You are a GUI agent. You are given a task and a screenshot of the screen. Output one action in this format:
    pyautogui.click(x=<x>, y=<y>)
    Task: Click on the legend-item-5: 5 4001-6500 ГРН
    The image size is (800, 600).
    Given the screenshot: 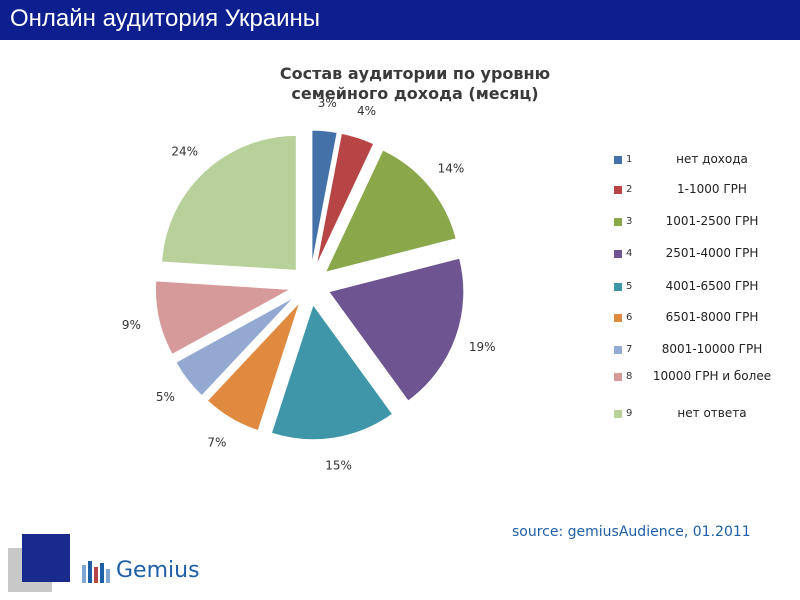 What is the action you would take?
    pyautogui.click(x=700, y=290)
    